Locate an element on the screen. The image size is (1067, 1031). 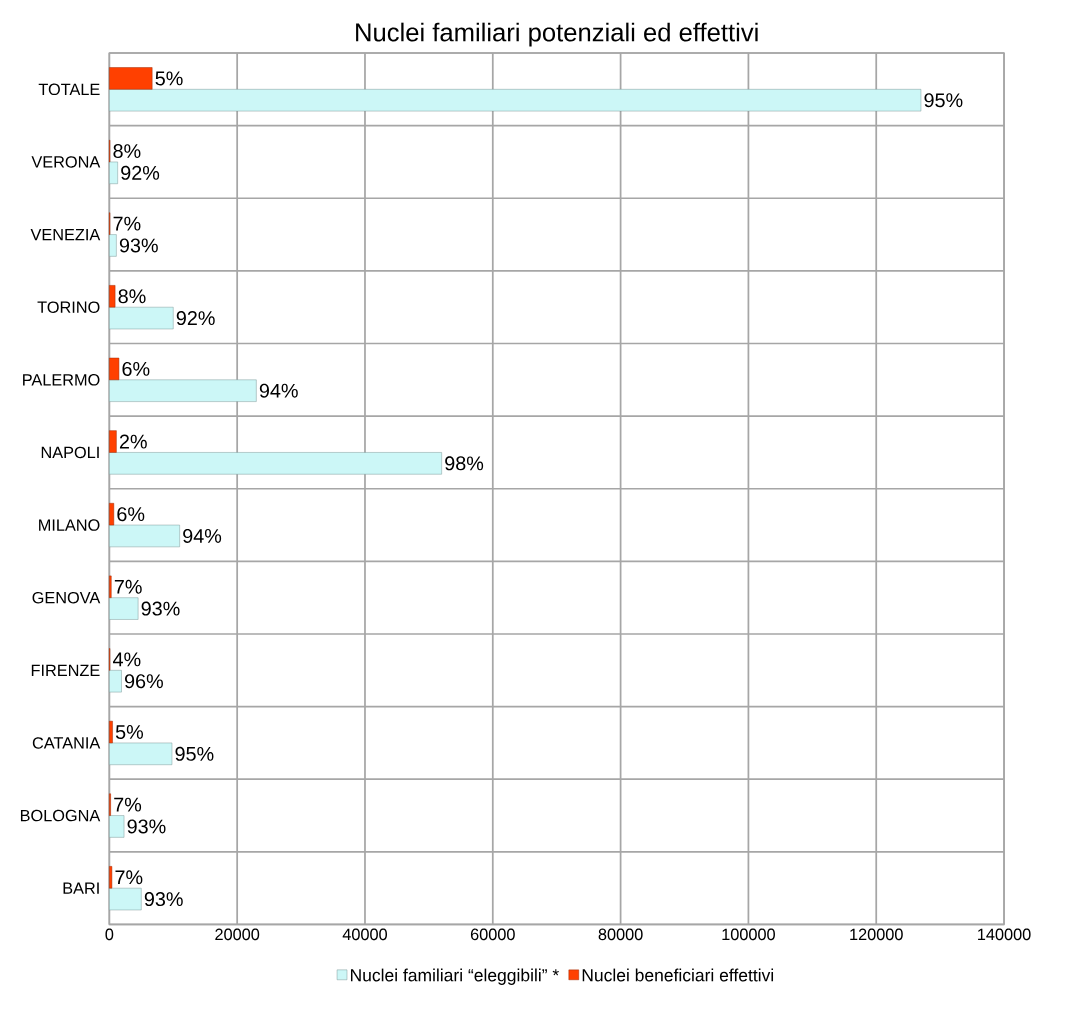
y-tick-label: GENOVA is located at coordinates (66, 598).